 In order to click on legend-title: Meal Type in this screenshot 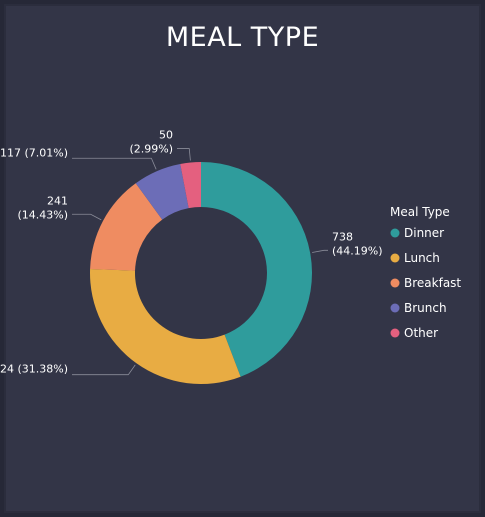, I will do `click(420, 212)`.